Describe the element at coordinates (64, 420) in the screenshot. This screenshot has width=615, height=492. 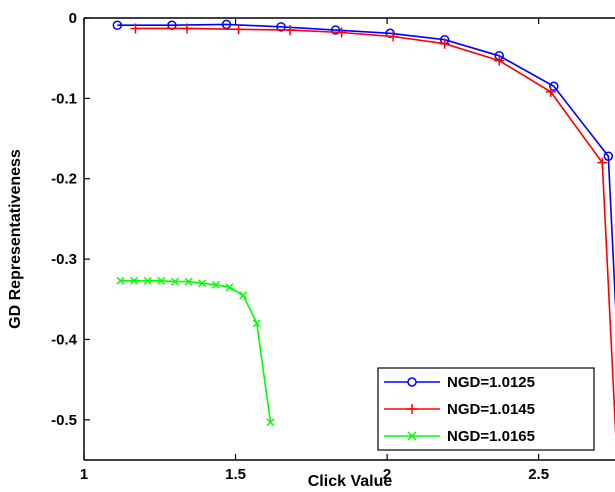
I see `y-tick-label: -0.5` at that location.